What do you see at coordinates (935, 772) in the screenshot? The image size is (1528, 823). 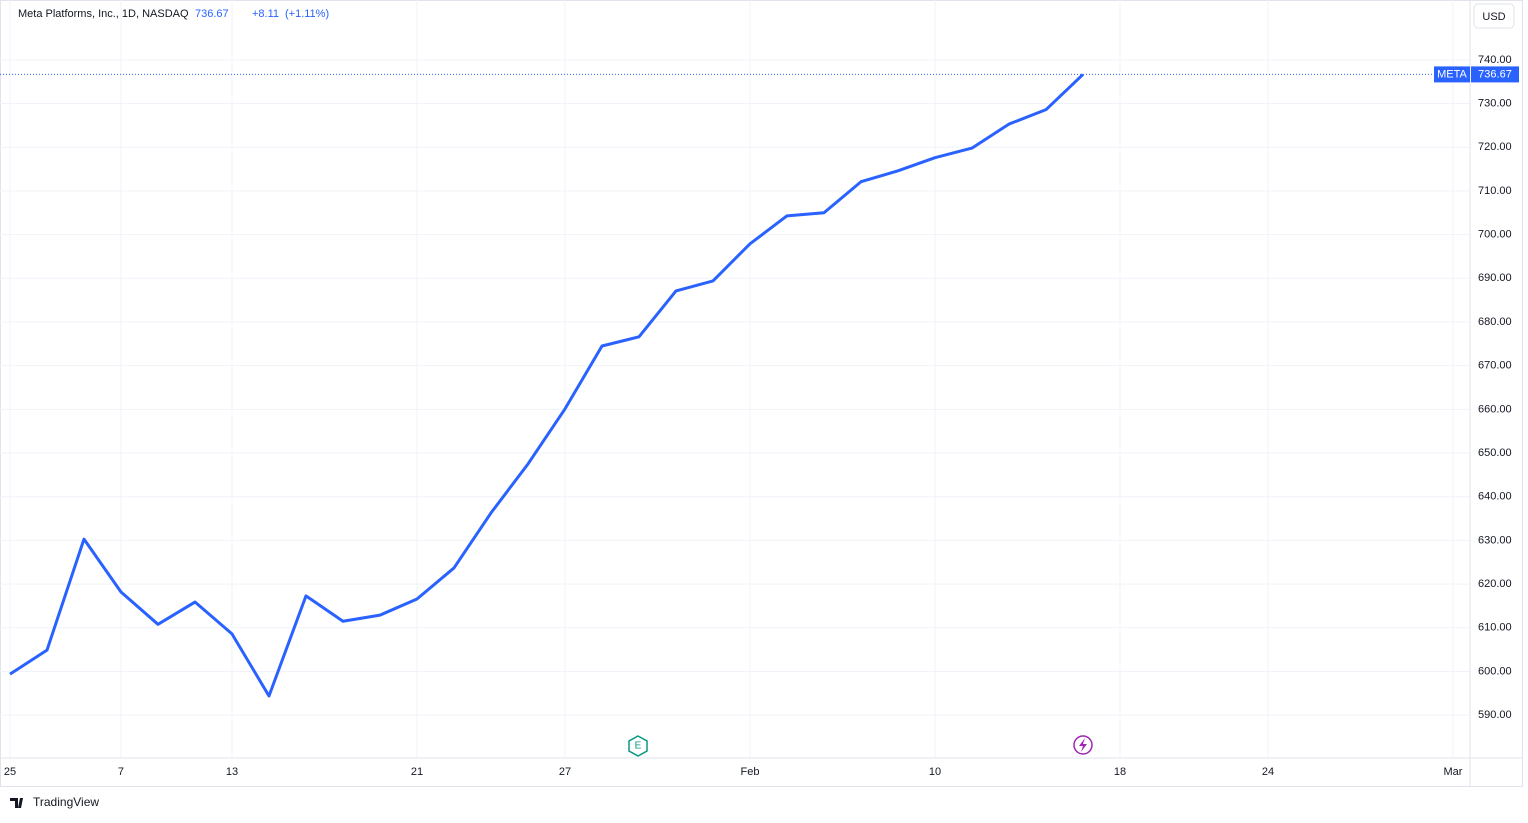 I see `x-tick-label: 10` at bounding box center [935, 772].